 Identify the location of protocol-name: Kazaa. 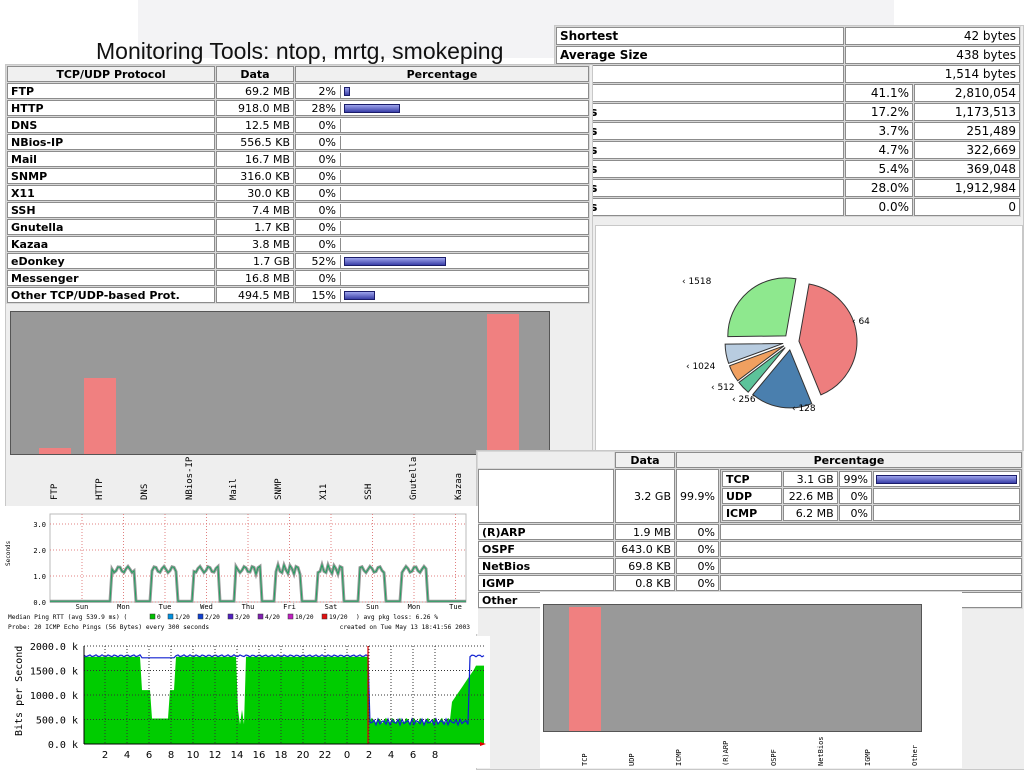
(111, 244).